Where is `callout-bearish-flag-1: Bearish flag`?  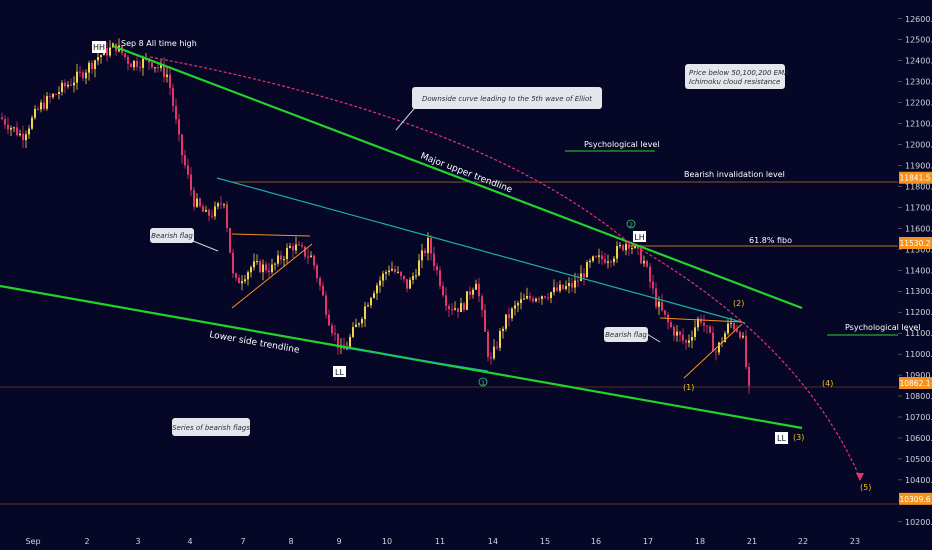 callout-bearish-flag-1: Bearish flag is located at coordinates (184, 240).